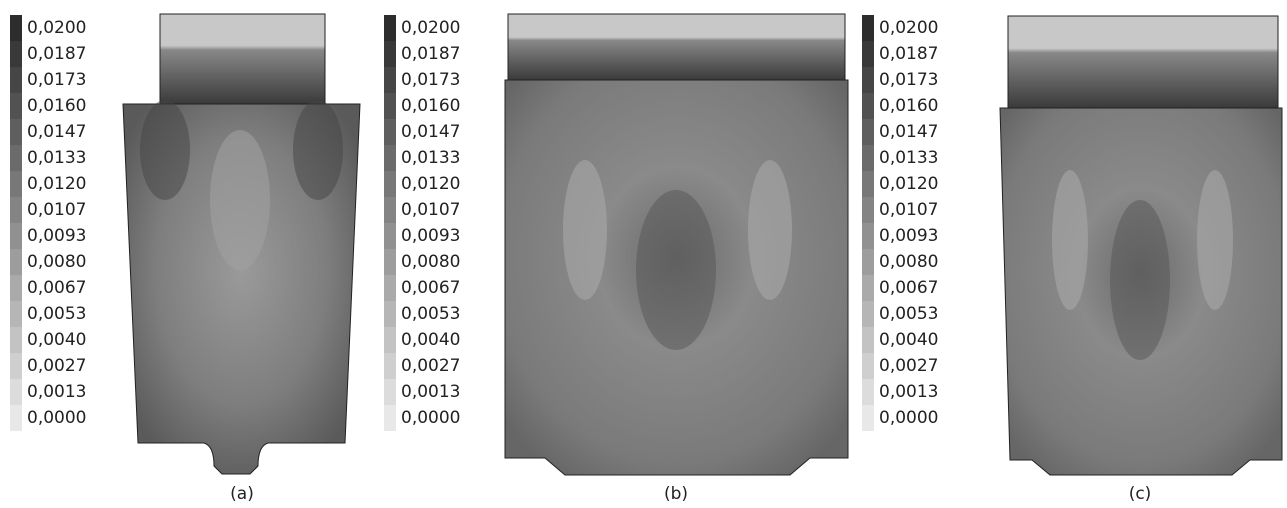  What do you see at coordinates (1140, 494) in the screenshot?
I see `panel-caption: (c)` at bounding box center [1140, 494].